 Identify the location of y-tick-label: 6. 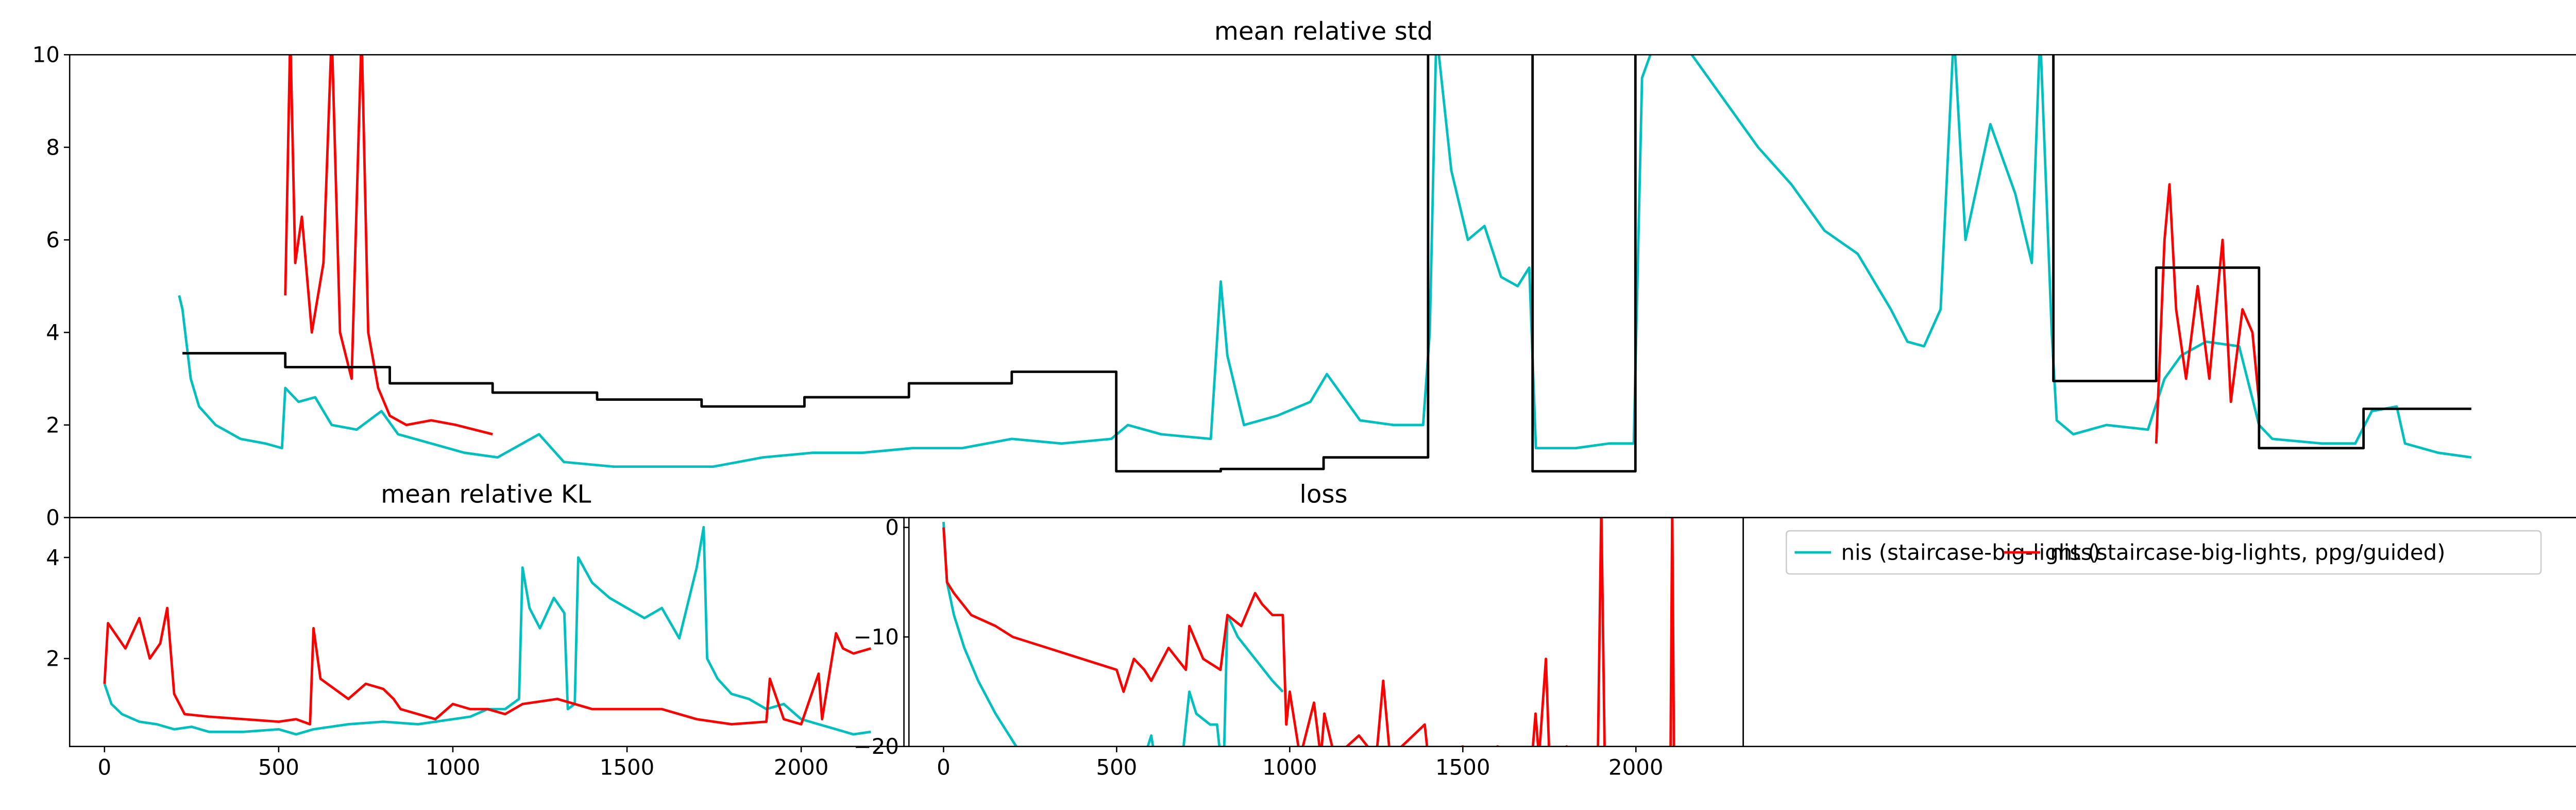
(53, 239).